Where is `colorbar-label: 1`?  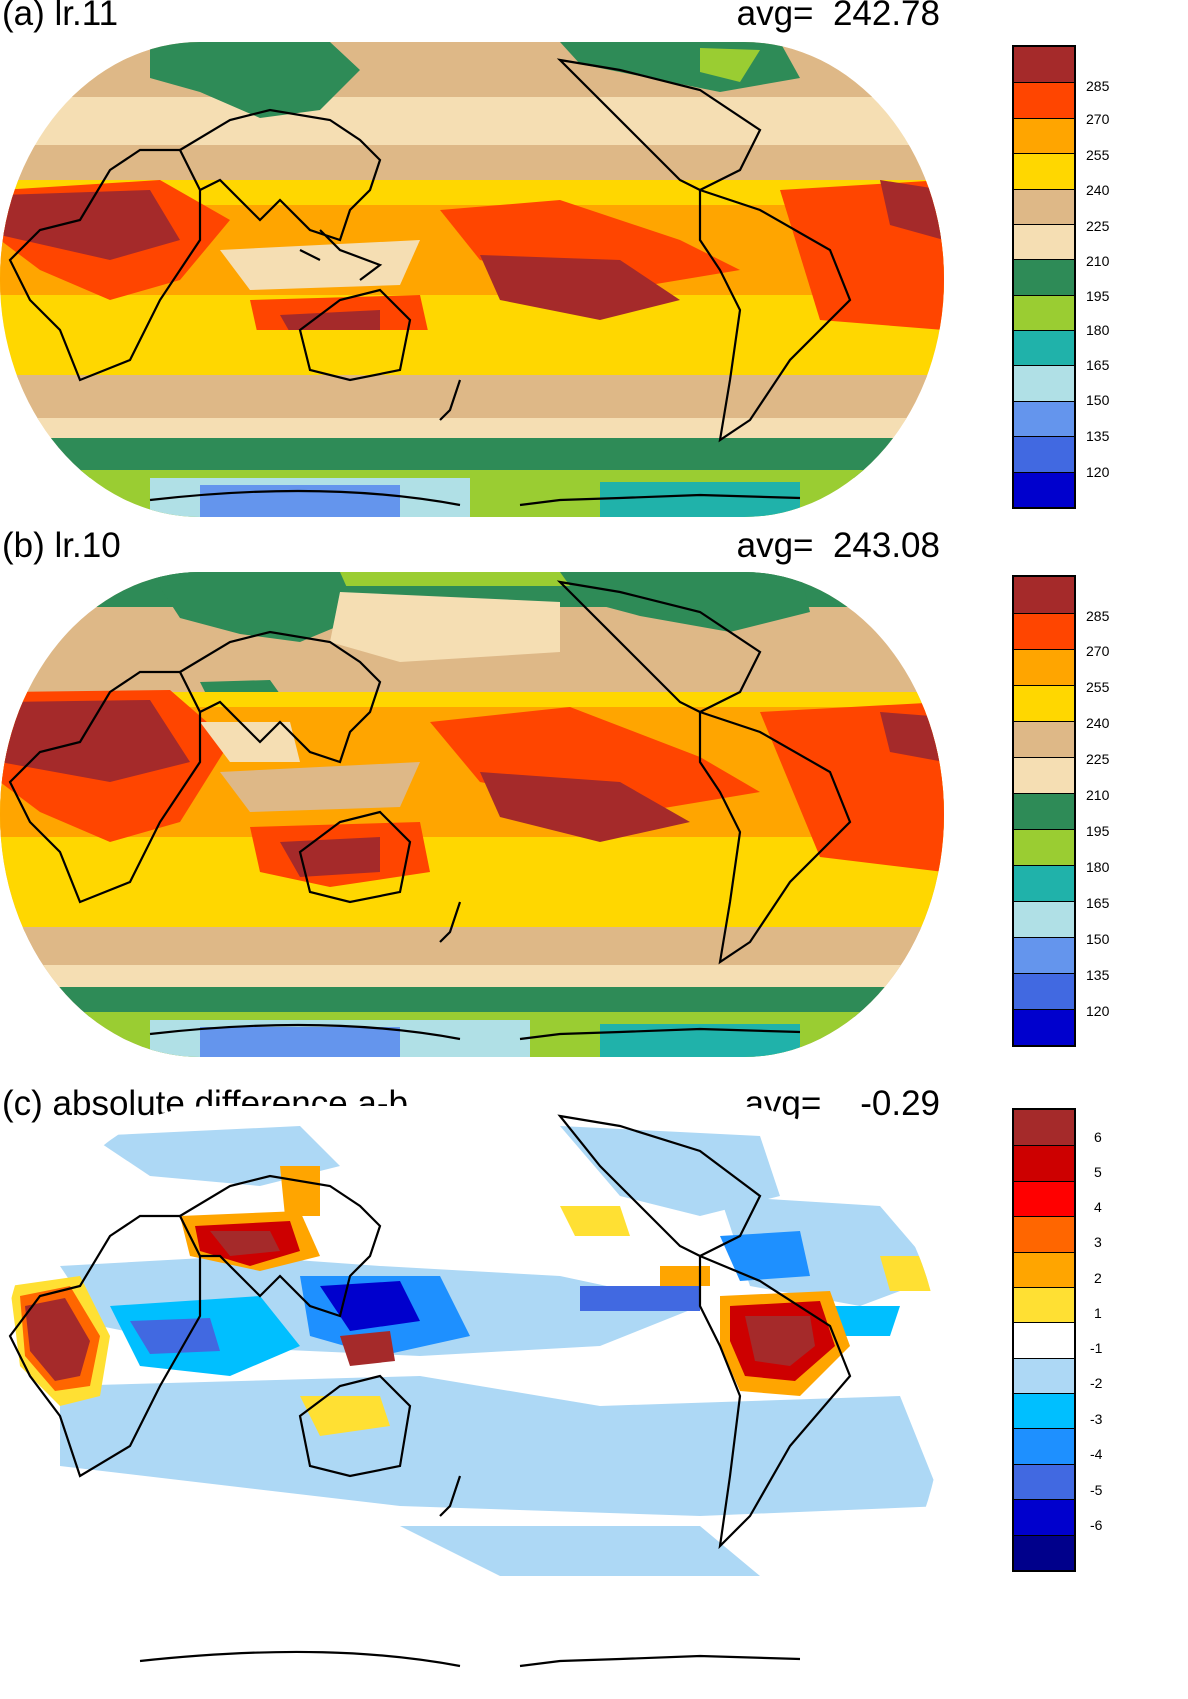 colorbar-label: 1 is located at coordinates (1098, 1313).